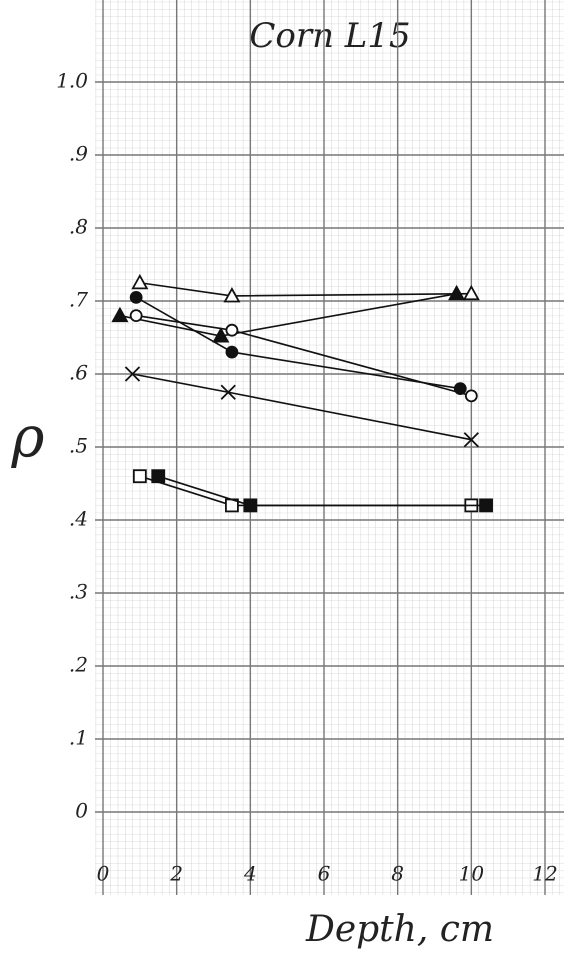 This screenshot has height=956, width=564. I want to click on y-tick-label: .8, so click(78, 227).